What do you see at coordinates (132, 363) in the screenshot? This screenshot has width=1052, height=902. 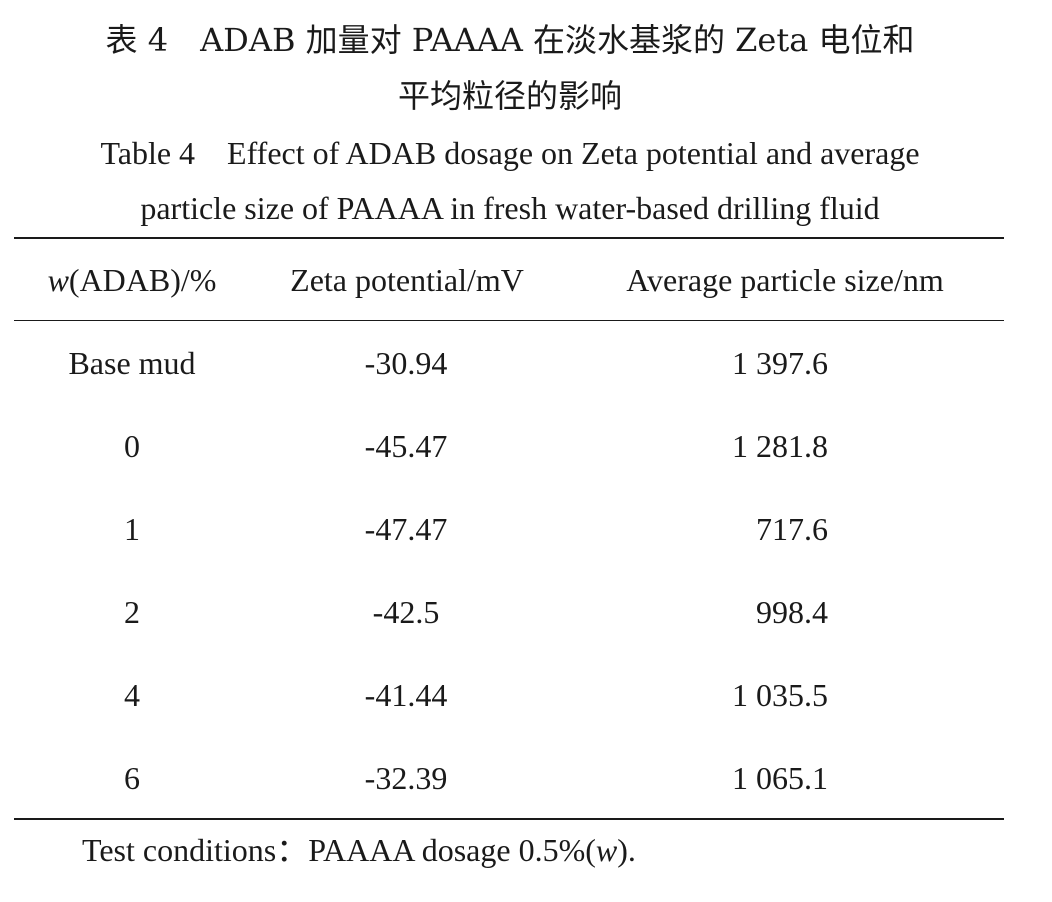 I see `row-1-adab: Base mud` at bounding box center [132, 363].